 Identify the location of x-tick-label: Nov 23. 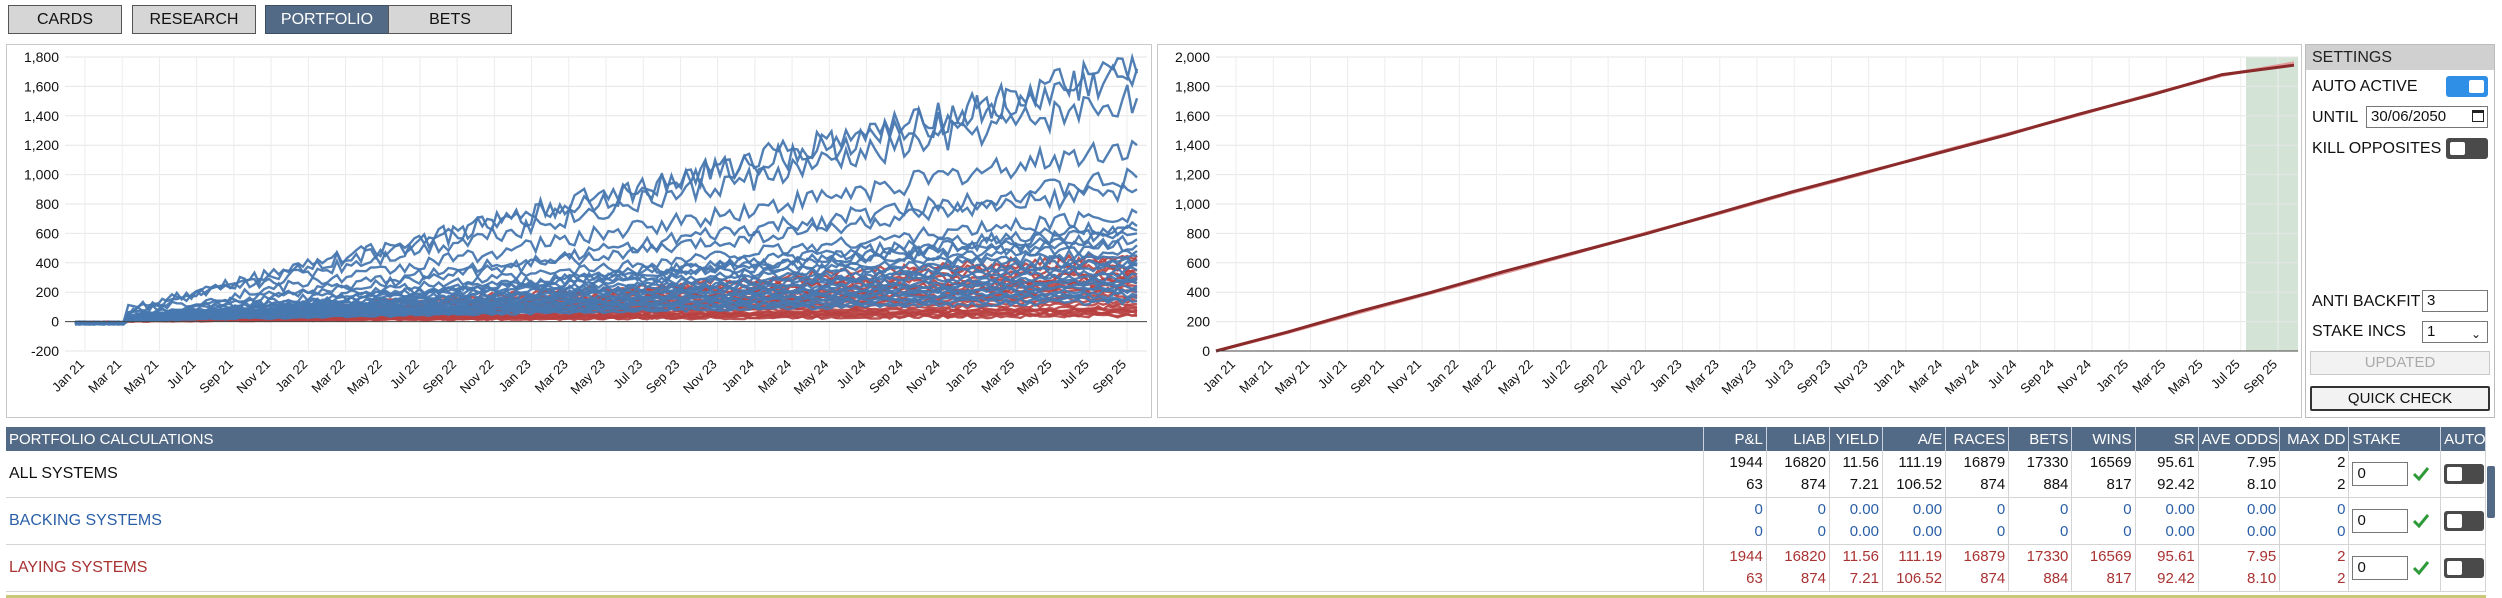
(1851, 377).